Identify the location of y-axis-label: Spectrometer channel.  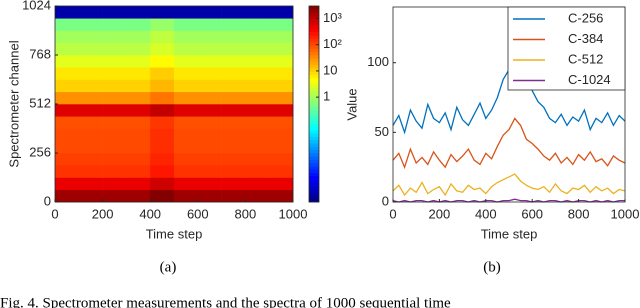
(13, 103).